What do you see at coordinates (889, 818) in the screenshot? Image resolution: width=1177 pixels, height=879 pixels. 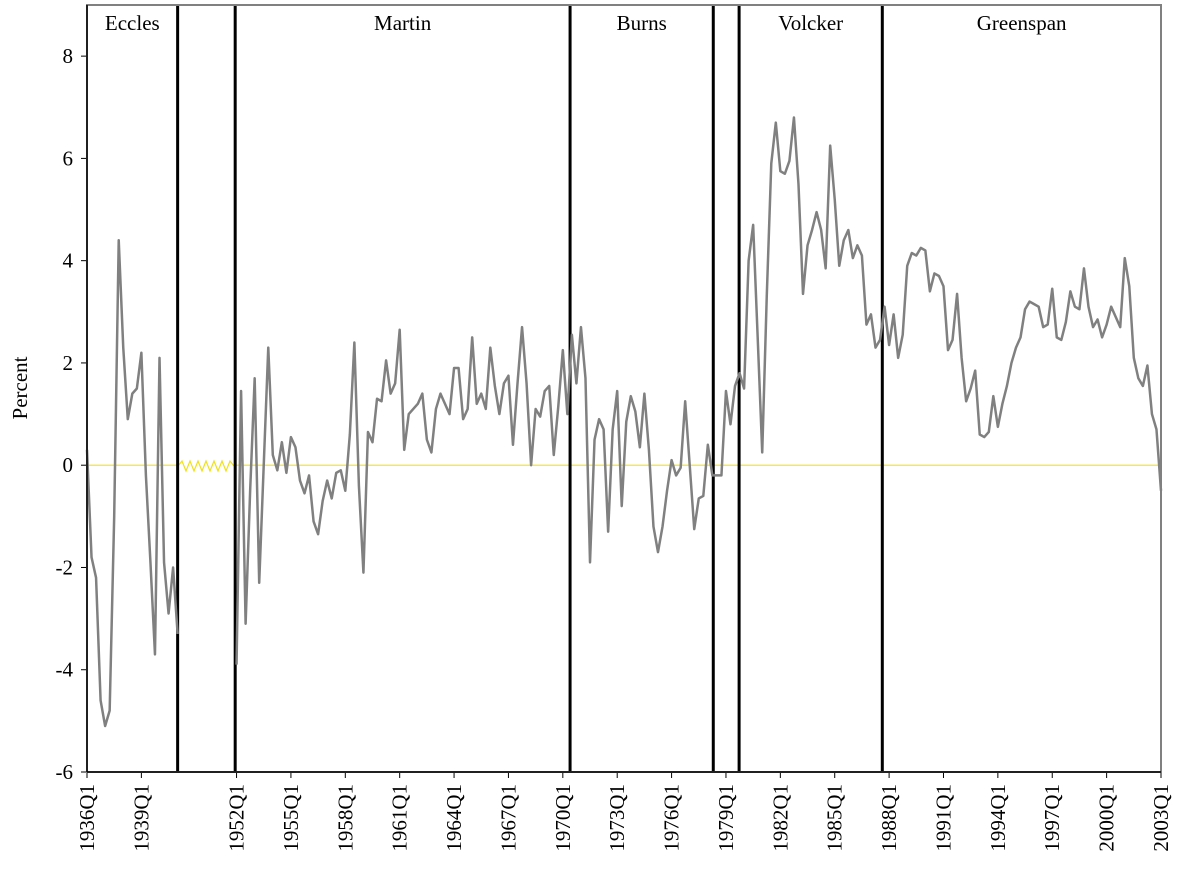 I see `x-tick-label: 1988Q1` at bounding box center [889, 818].